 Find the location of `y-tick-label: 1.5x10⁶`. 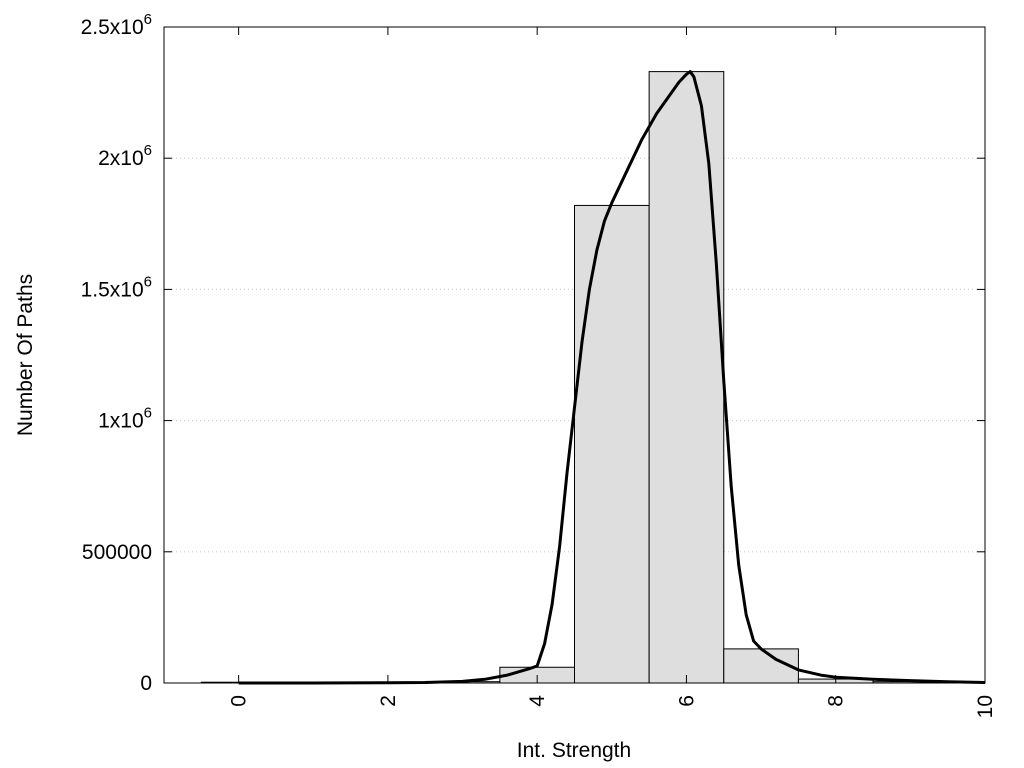

y-tick-label: 1.5x10⁶ is located at coordinates (116, 287).